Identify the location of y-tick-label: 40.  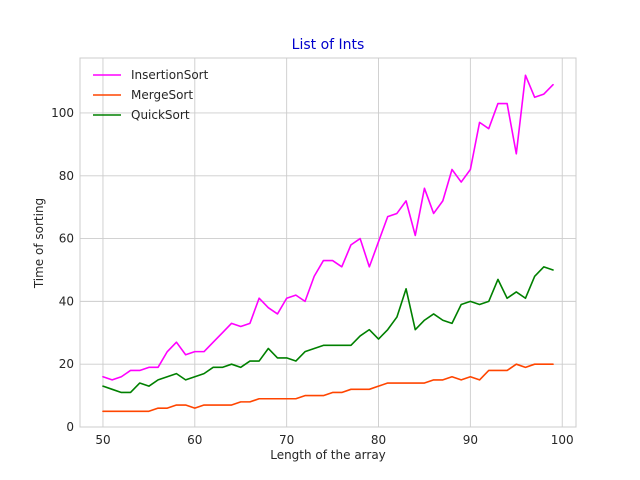
(66, 301).